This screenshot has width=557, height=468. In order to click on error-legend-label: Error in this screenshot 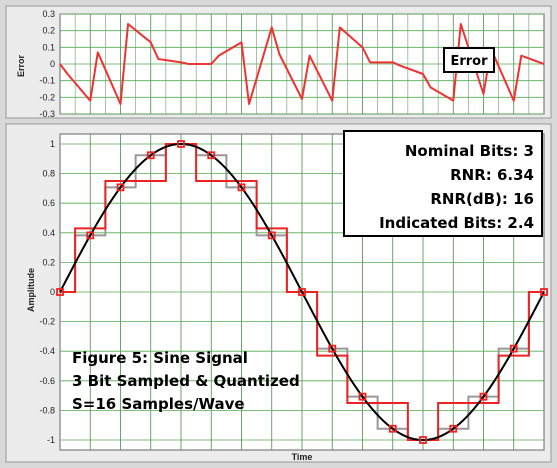, I will do `click(469, 61)`.